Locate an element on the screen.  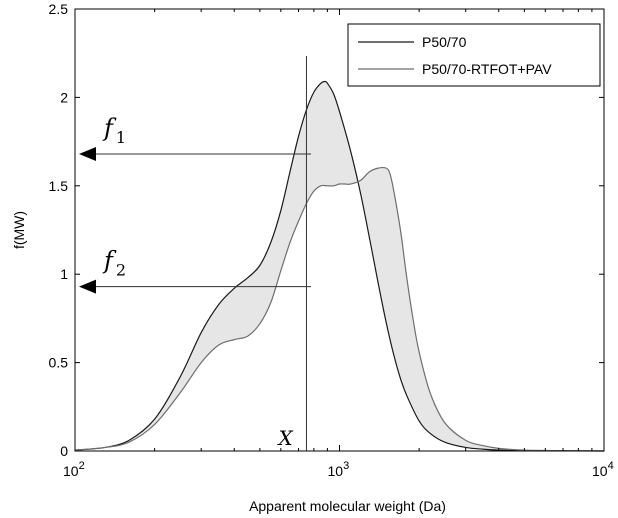
x-tick-exponent: 4 is located at coordinates (611, 466).